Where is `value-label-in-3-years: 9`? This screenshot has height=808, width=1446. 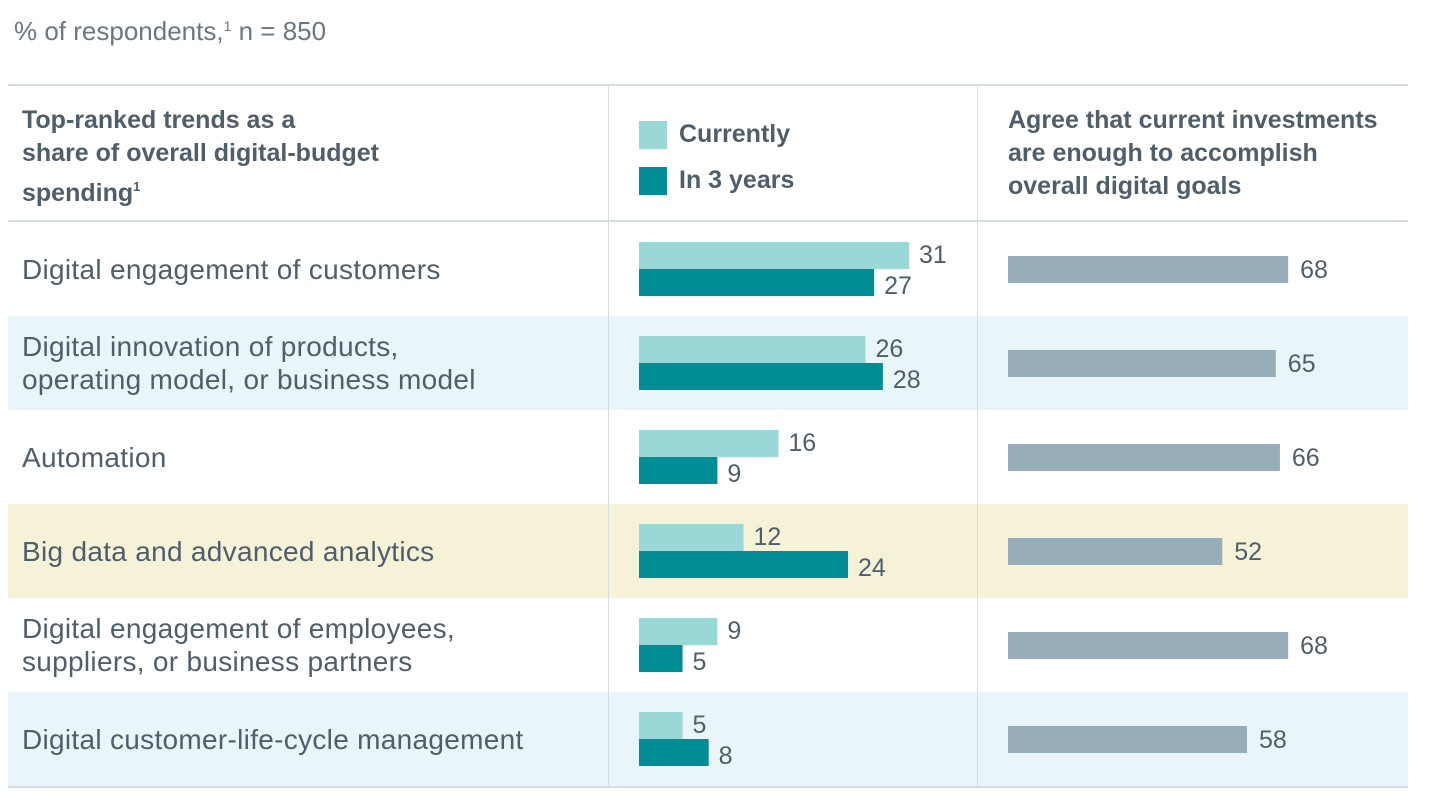
value-label-in-3-years: 9 is located at coordinates (734, 474).